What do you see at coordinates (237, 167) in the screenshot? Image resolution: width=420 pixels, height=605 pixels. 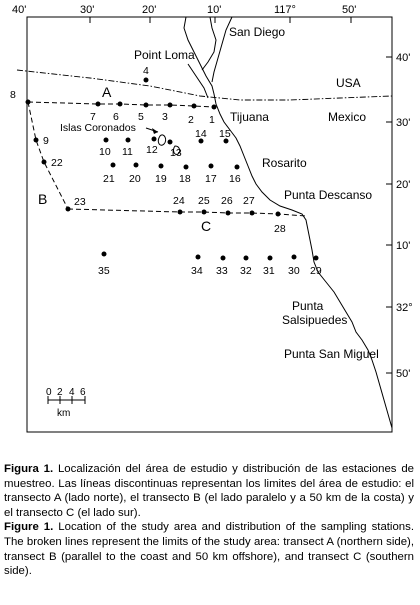 I see `station-16-marker` at bounding box center [237, 167].